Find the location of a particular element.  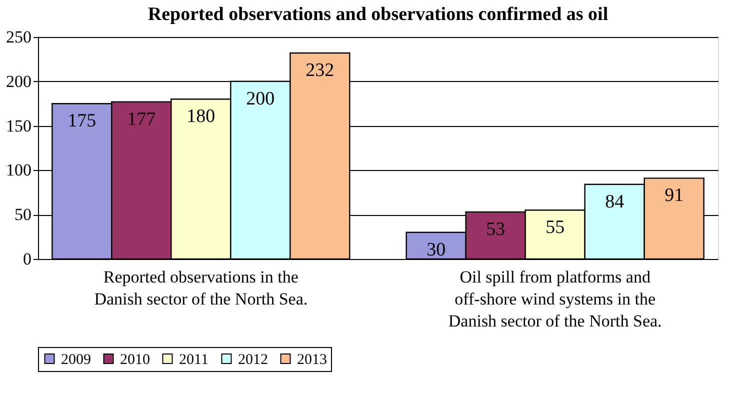

data-label: 200 is located at coordinates (260, 99).